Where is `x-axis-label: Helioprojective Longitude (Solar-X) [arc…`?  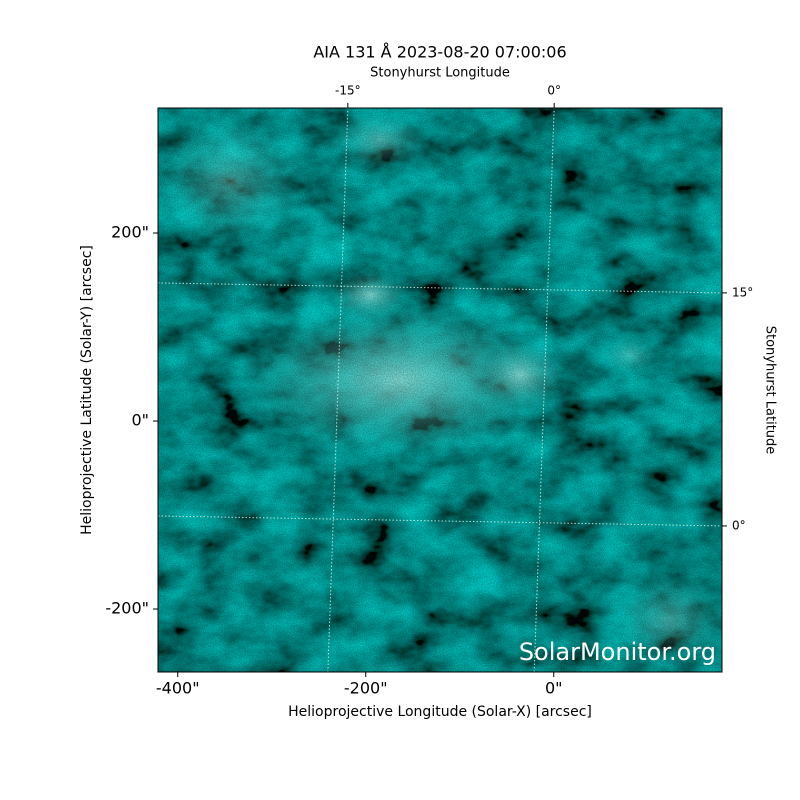 x-axis-label: Helioprojective Longitude (Solar-X) [arc… is located at coordinates (440, 712).